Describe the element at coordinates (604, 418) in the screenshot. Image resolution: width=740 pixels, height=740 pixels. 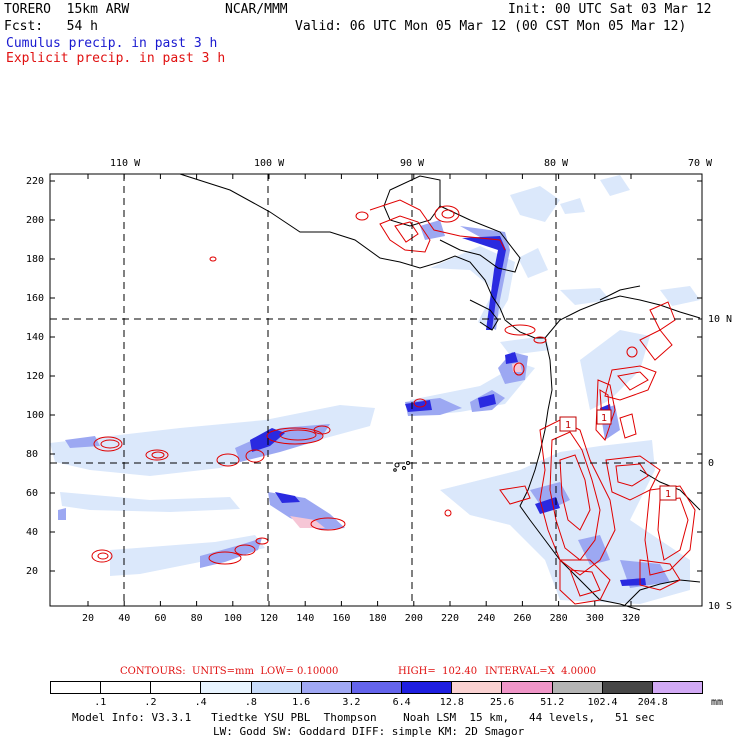
I see `box-label-2: 1` at that location.